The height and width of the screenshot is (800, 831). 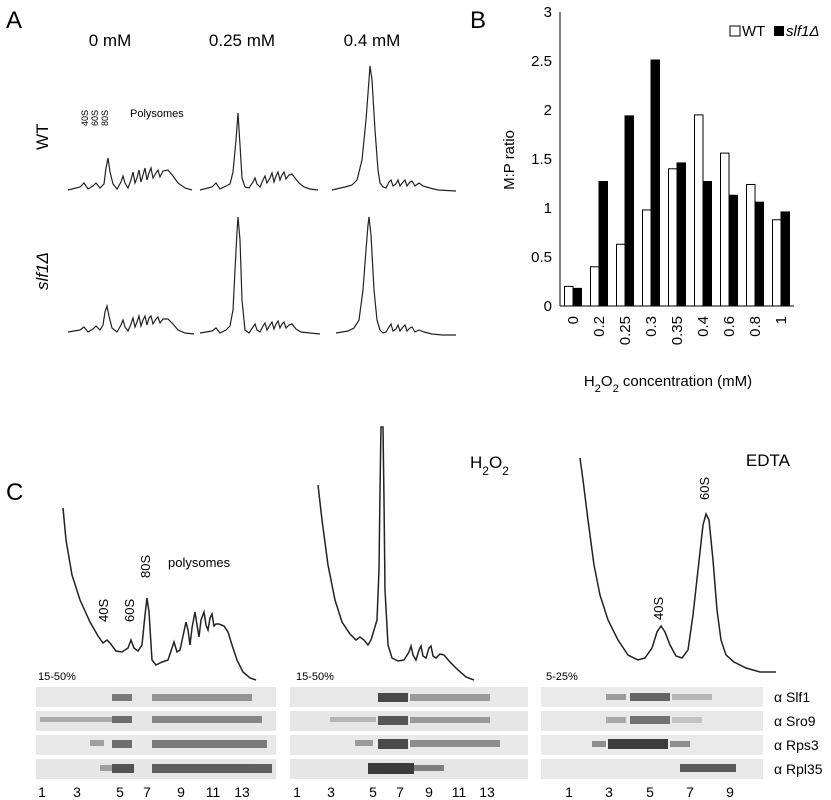 What do you see at coordinates (541, 257) in the screenshot?
I see `y-tick-label: 0.5` at bounding box center [541, 257].